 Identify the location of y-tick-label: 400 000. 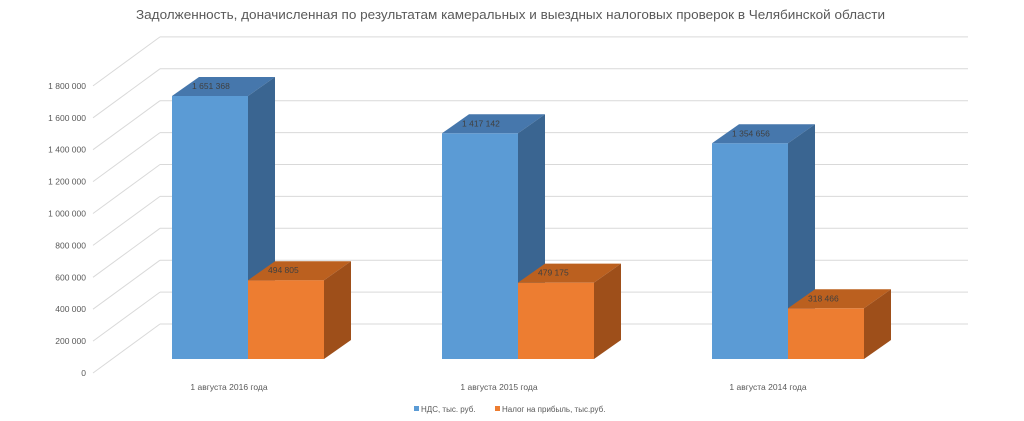
(70, 309).